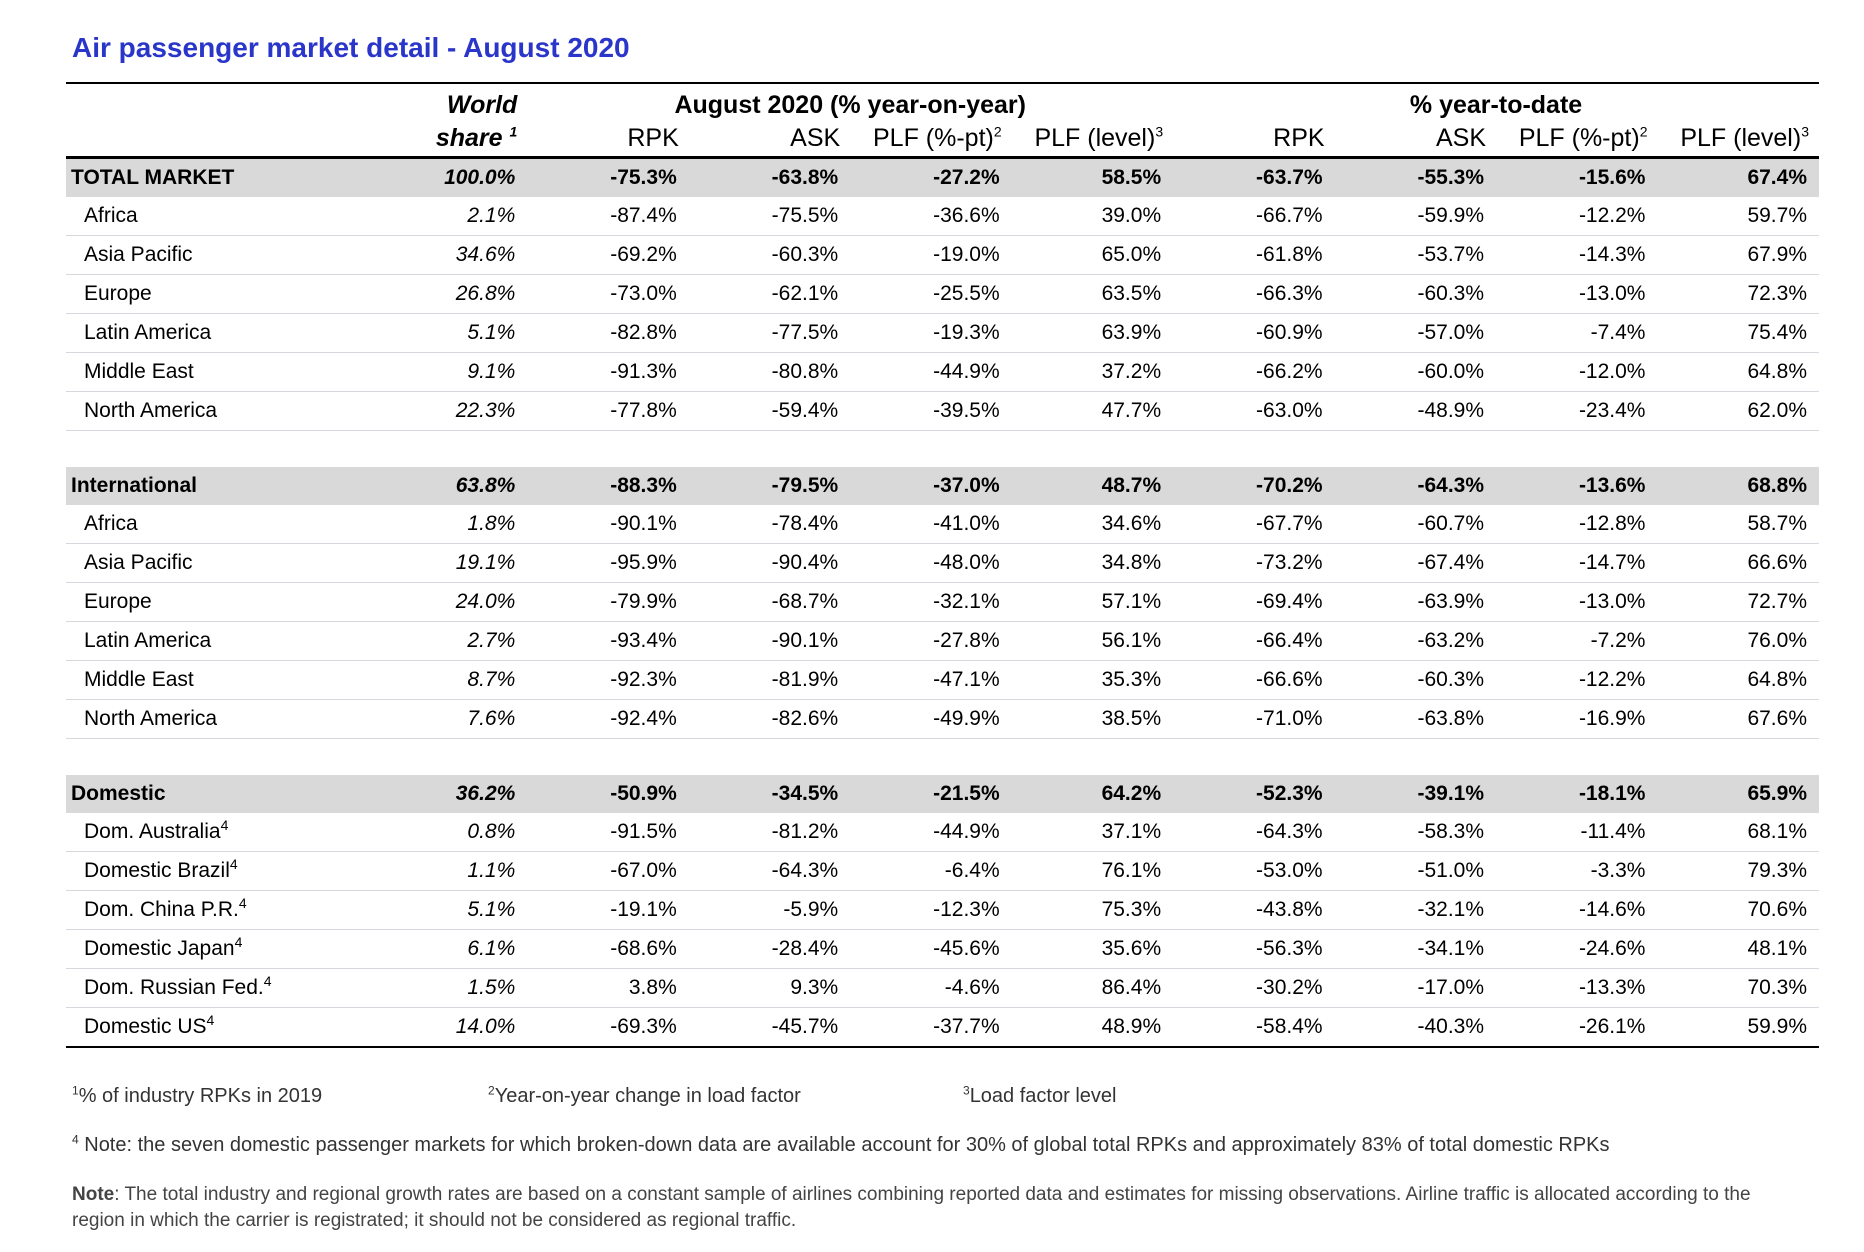 The width and height of the screenshot is (1864, 1252). Describe the element at coordinates (1092, 294) in the screenshot. I see `value-cell: 63.5%` at that location.